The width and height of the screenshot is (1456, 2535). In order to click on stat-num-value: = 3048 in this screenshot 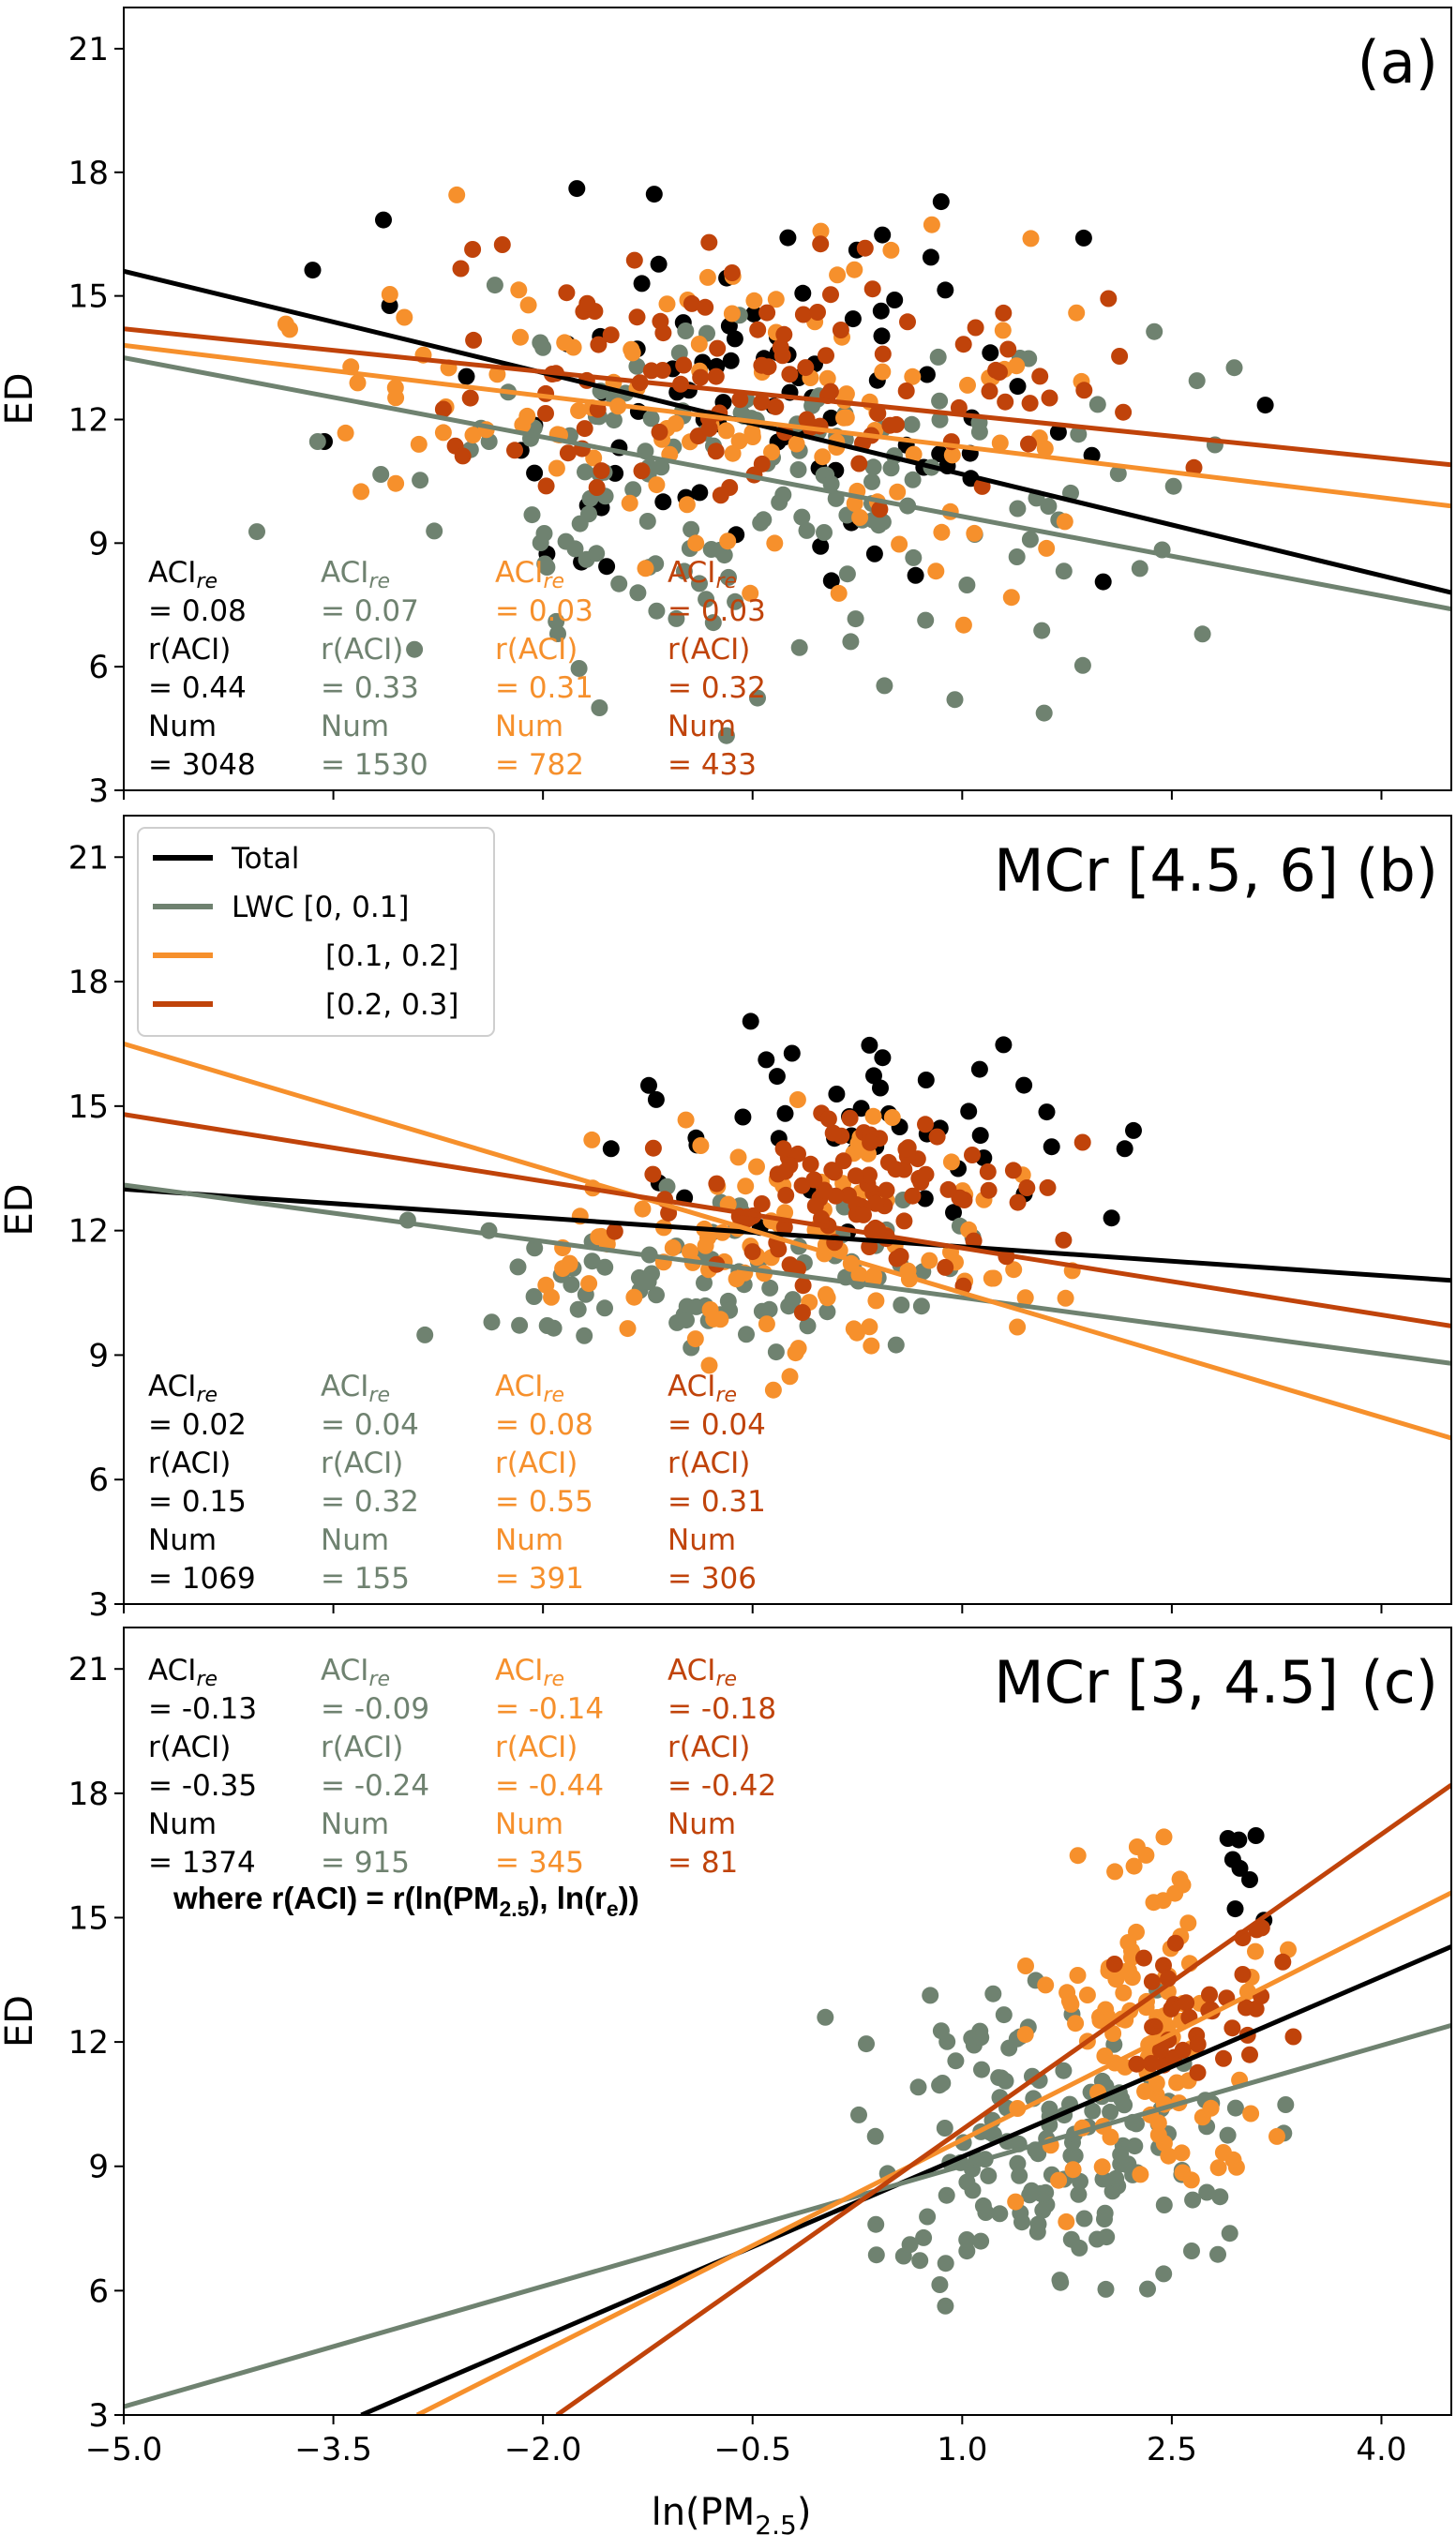, I will do `click(202, 765)`.